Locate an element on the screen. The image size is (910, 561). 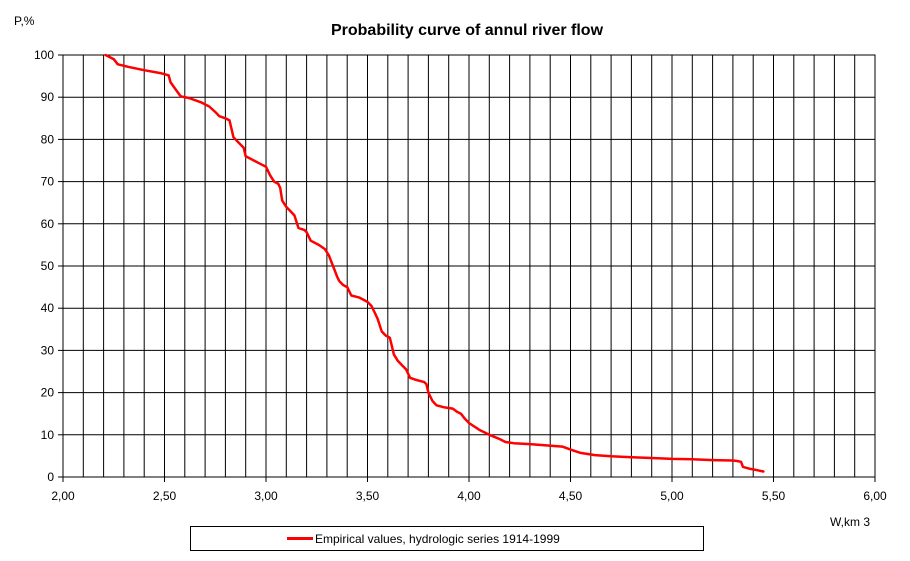
x-tick-label: 5,00 is located at coordinates (672, 496).